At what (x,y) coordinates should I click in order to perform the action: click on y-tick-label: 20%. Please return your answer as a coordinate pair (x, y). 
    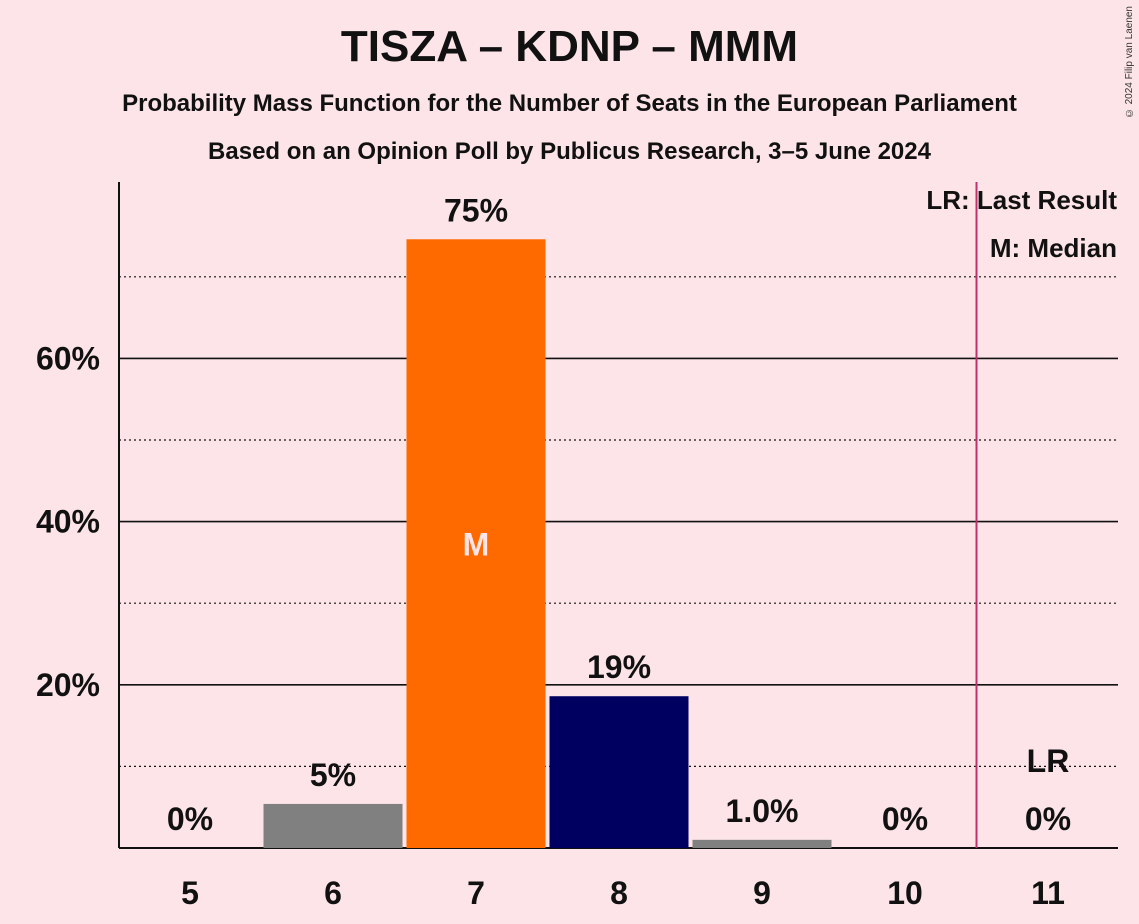
    Looking at the image, I should click on (68, 685).